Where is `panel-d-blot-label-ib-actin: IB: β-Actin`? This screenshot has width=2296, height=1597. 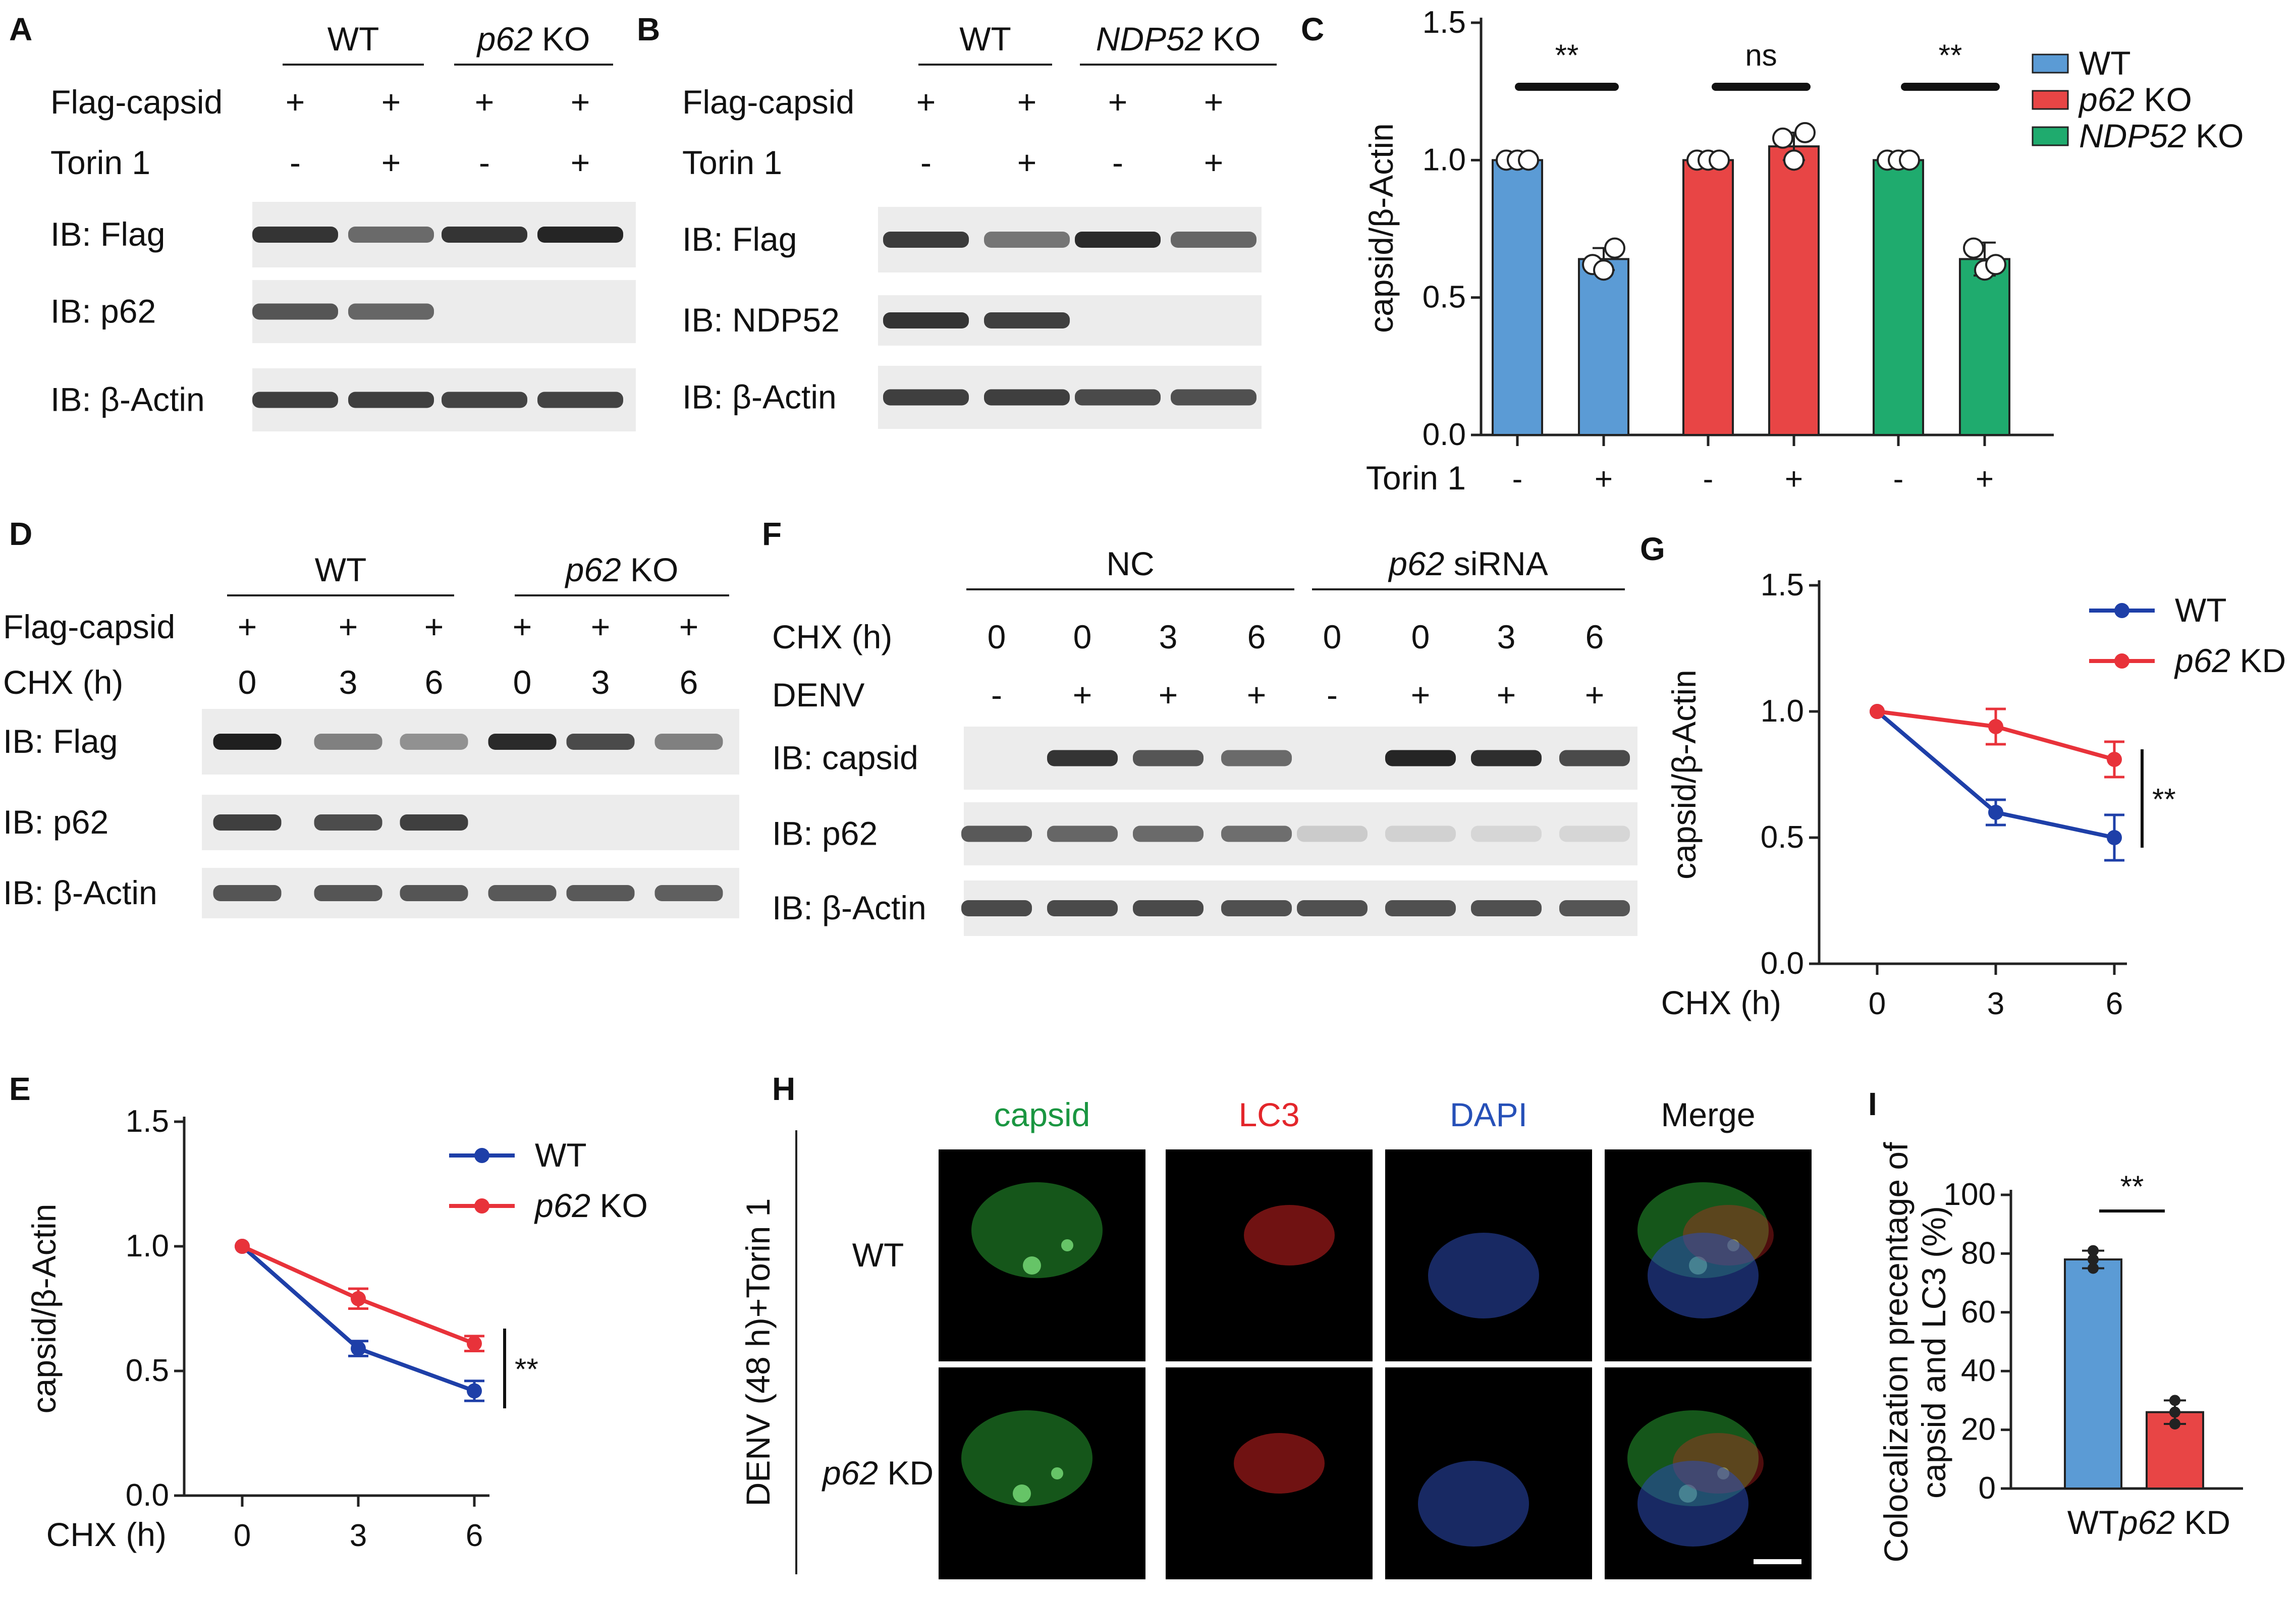
panel-d-blot-label-ib-actin: IB: β-Actin is located at coordinates (80, 892).